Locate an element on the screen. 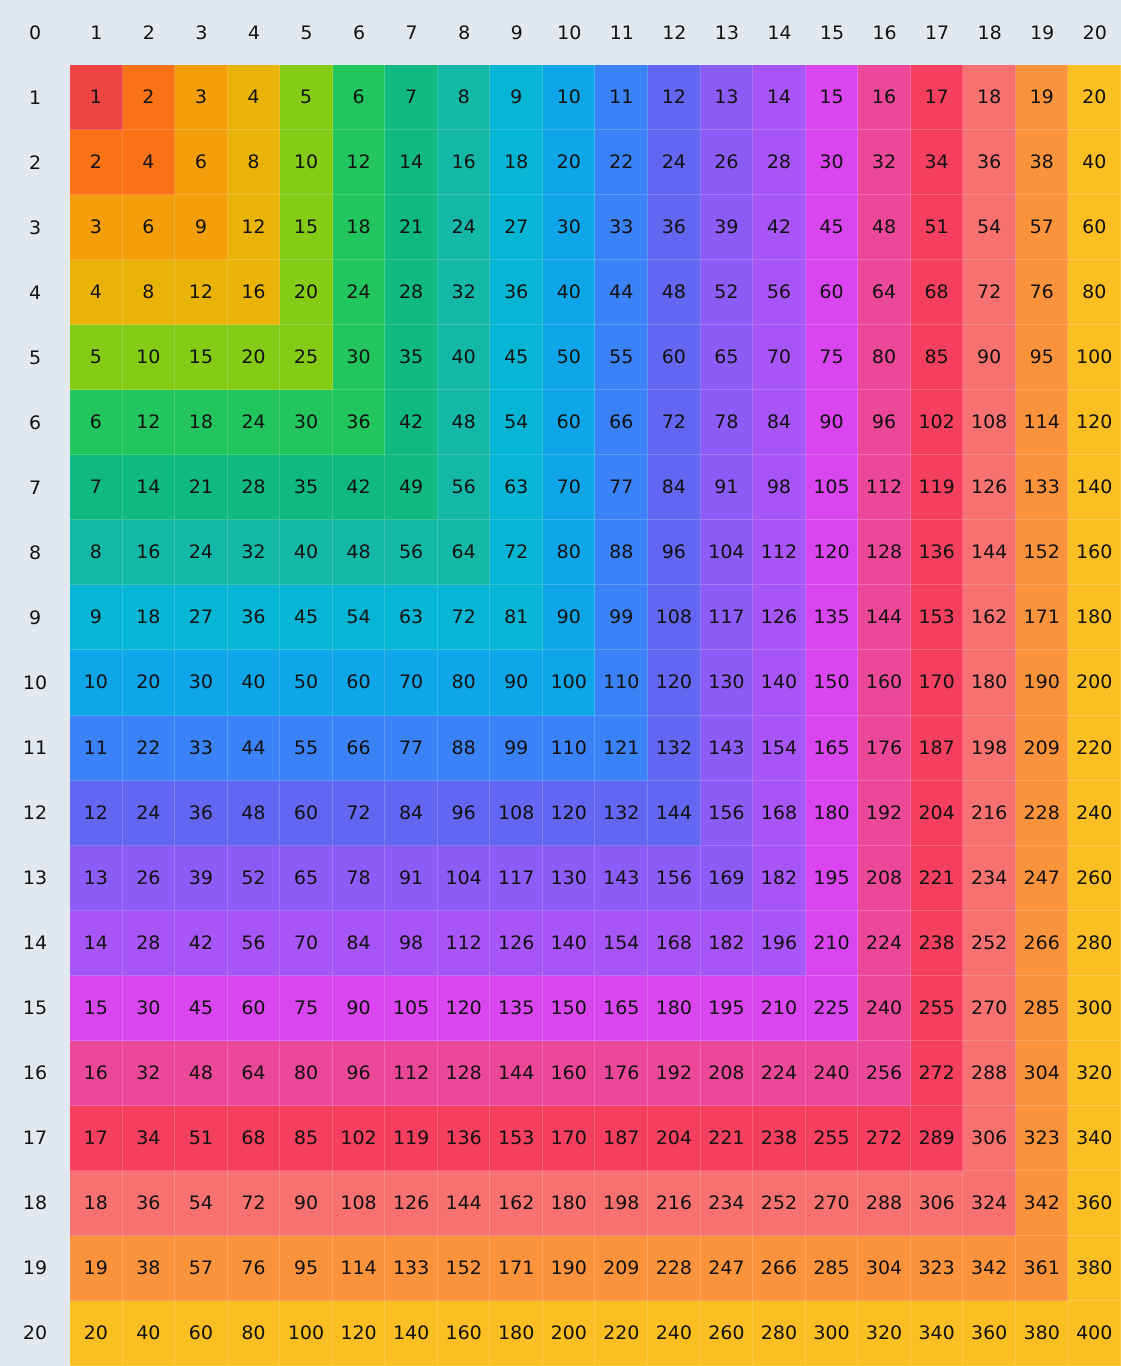  product-cell: 21 is located at coordinates (201, 488).